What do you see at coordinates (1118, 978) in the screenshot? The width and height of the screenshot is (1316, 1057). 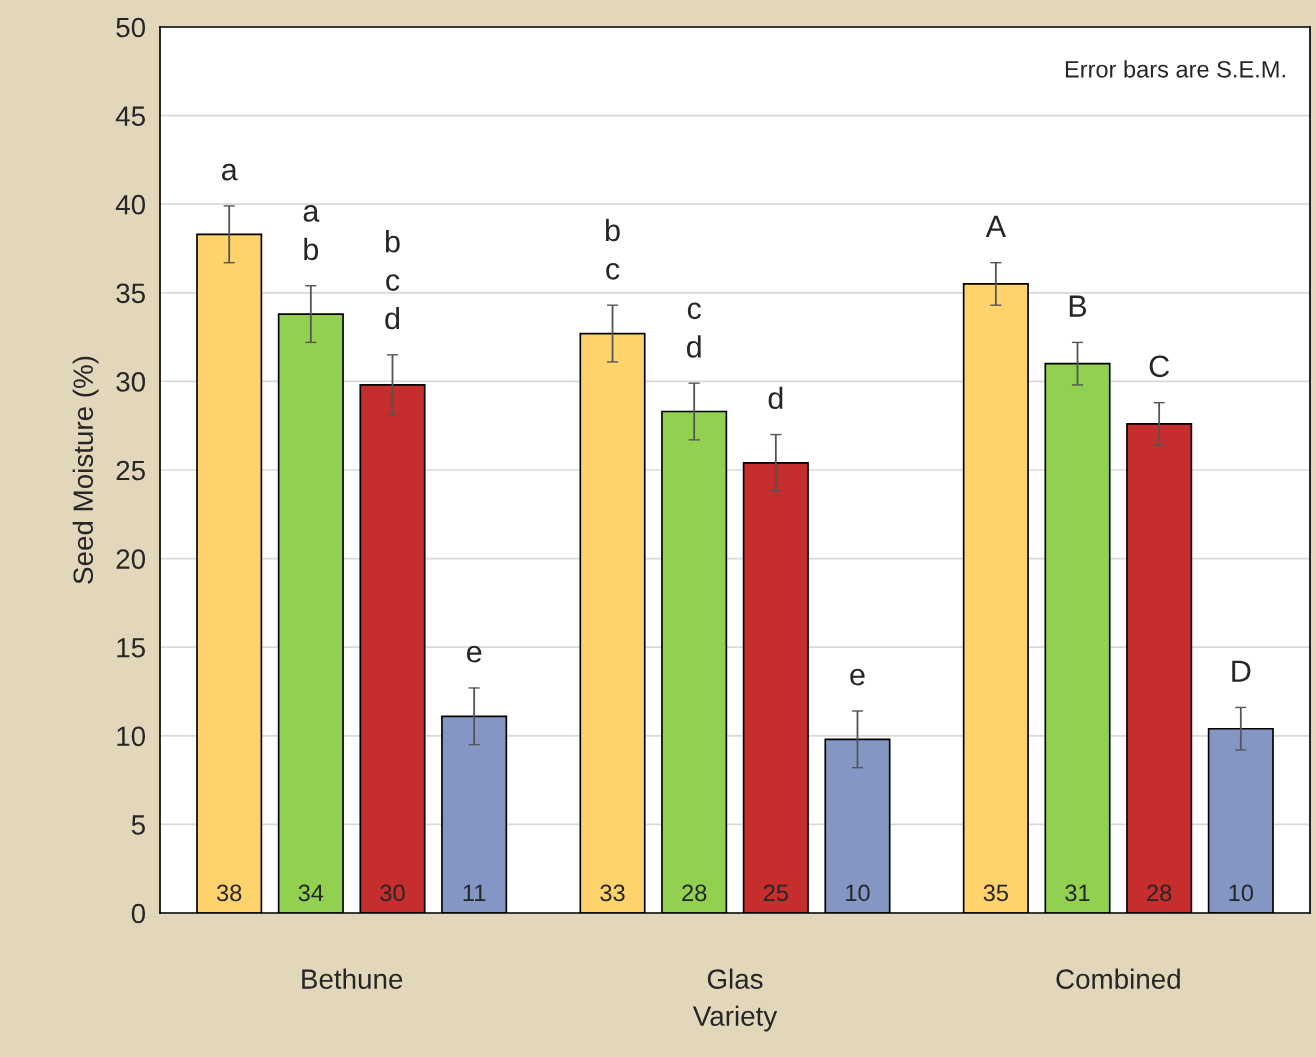 I see `x-tick-label: Combined` at bounding box center [1118, 978].